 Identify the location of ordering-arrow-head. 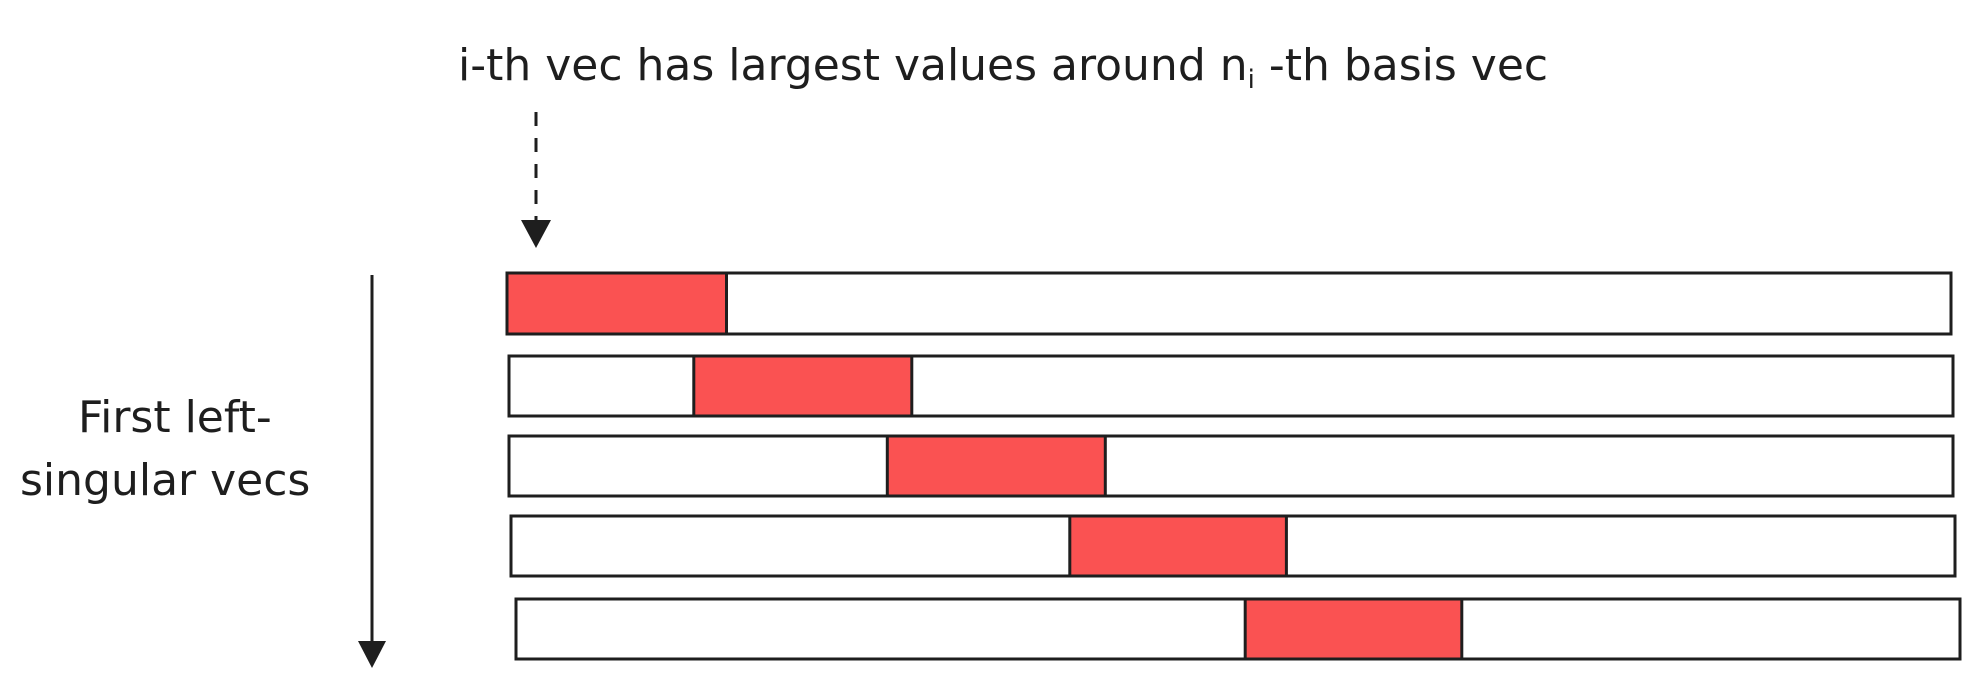
(372, 654).